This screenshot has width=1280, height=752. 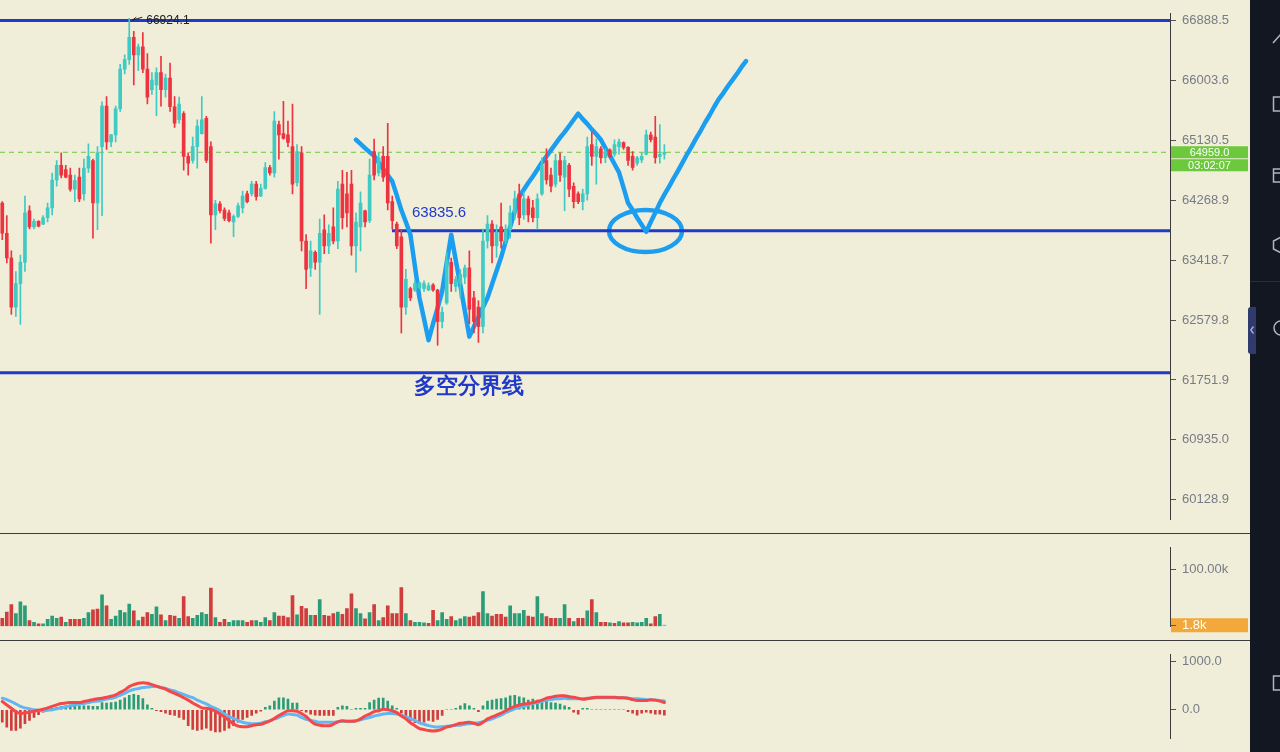 I want to click on y-tick-label: 1000.0, so click(x=1202, y=661).